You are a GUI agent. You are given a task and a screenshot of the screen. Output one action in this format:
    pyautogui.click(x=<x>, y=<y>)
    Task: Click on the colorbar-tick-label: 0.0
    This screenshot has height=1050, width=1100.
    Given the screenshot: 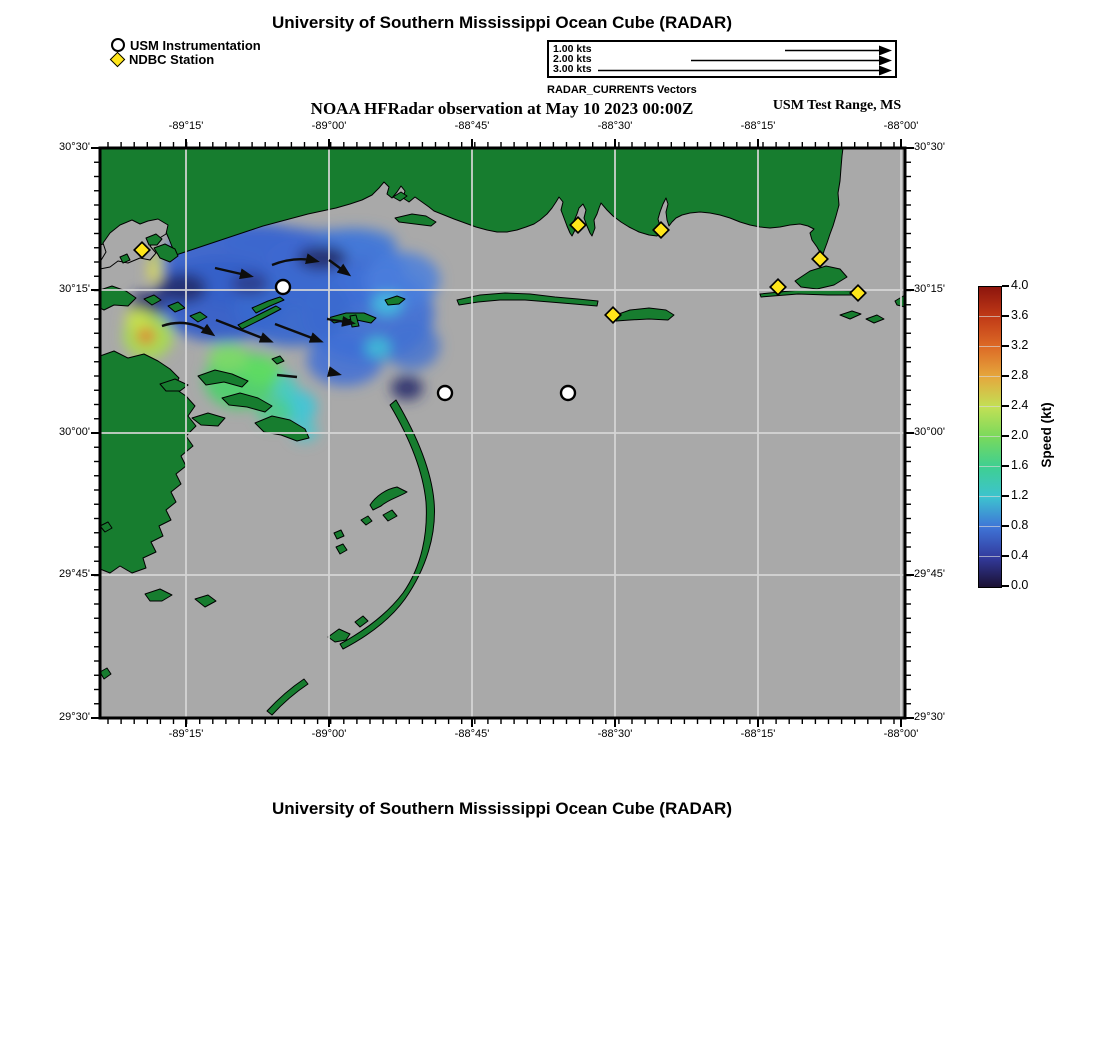 What is the action you would take?
    pyautogui.click(x=1020, y=585)
    